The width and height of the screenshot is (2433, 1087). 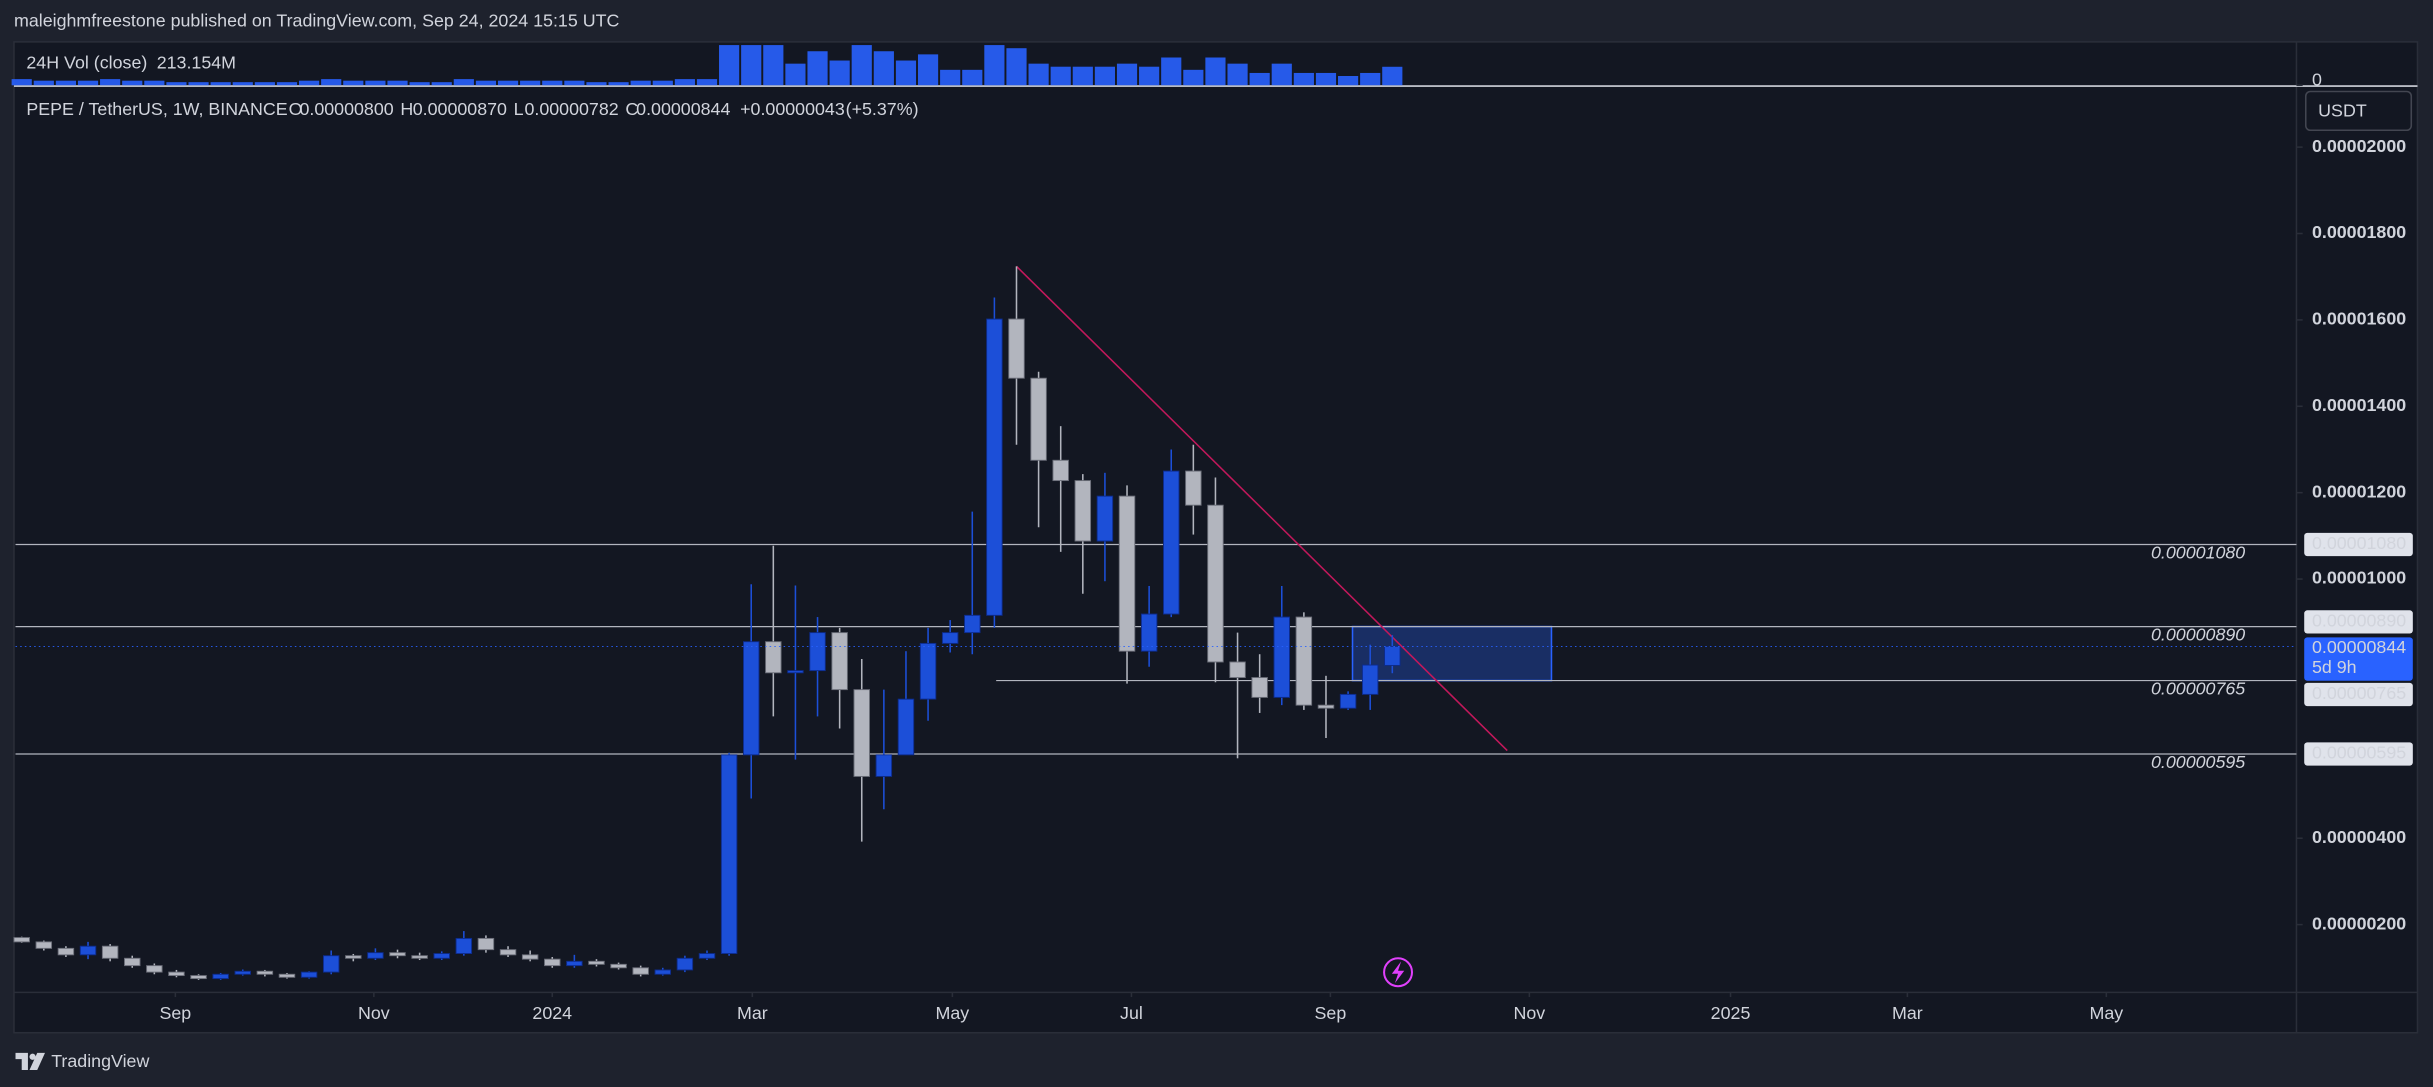 I want to click on currency-label: USDT, so click(x=2342, y=110).